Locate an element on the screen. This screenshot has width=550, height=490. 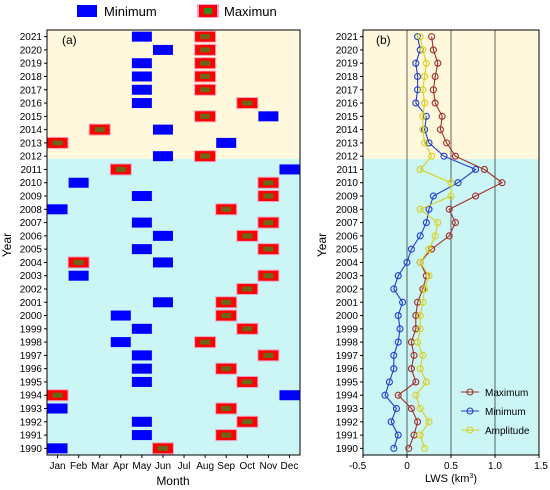
point-maximum-1999 is located at coordinates (416, 329).